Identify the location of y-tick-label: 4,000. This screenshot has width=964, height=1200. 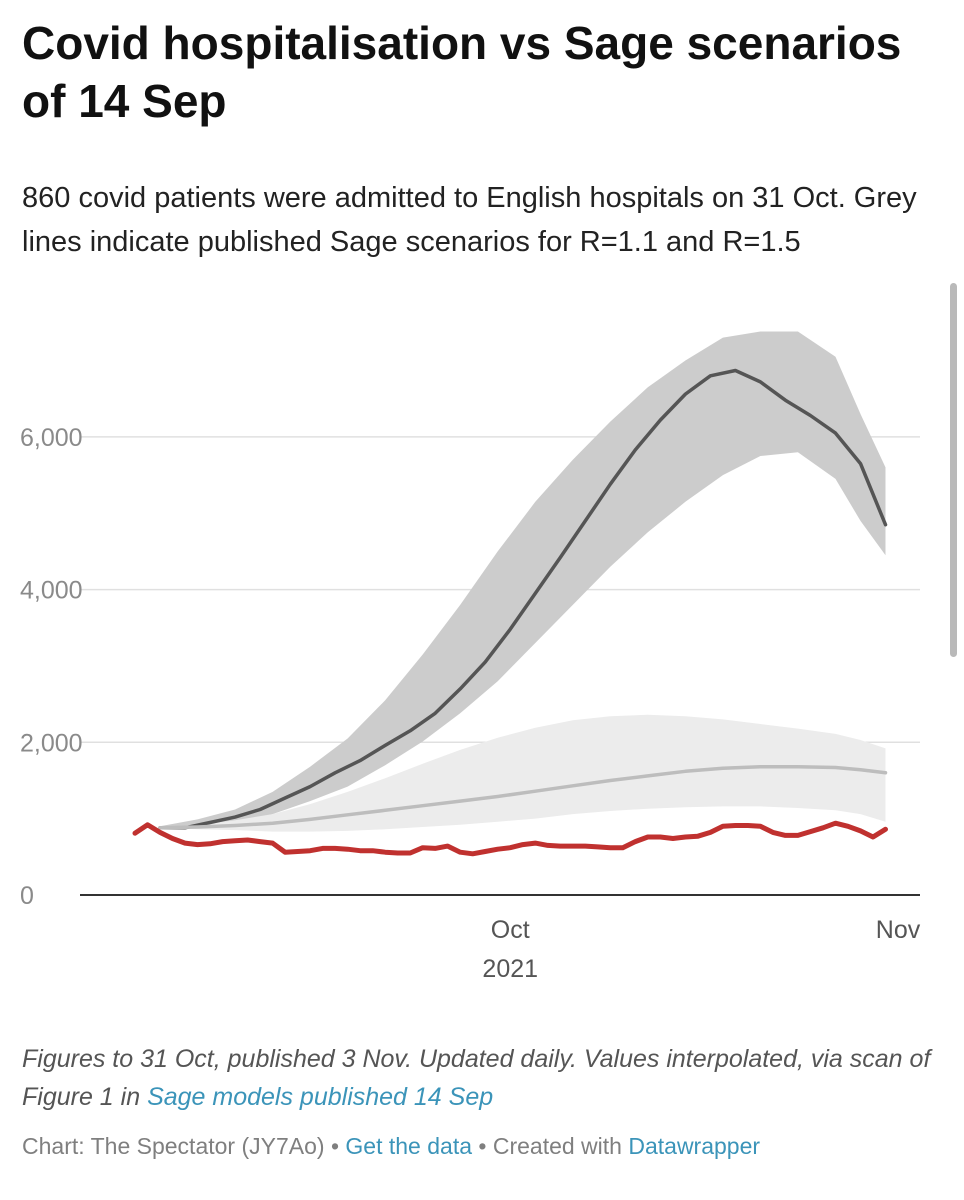
(51, 591).